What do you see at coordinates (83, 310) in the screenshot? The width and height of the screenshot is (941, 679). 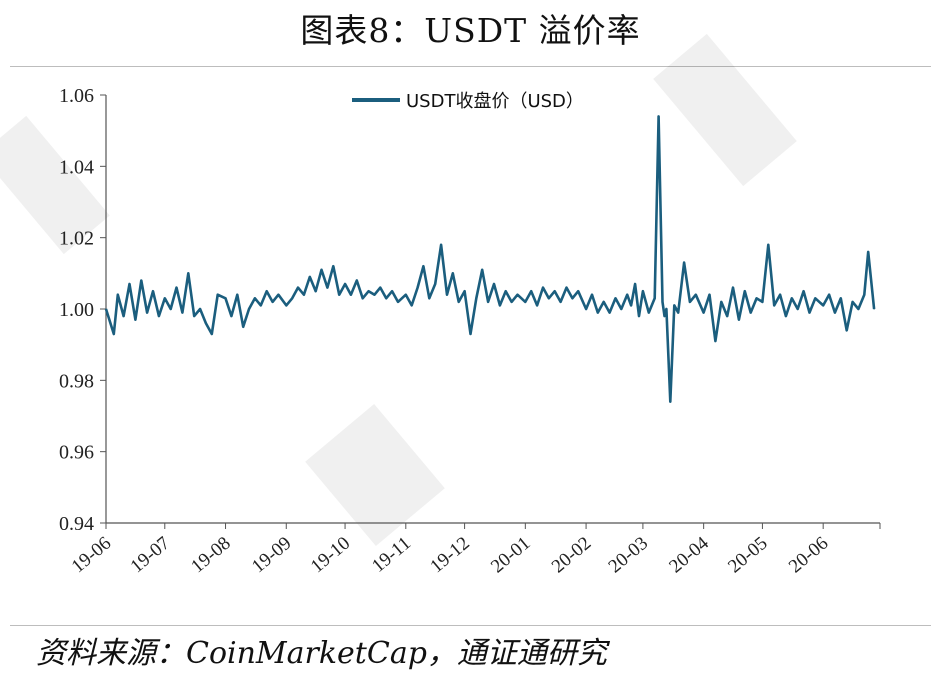 I see `y-axis: 0.94 0.96 0.98 1.00 1.02 1.04 1.06` at bounding box center [83, 310].